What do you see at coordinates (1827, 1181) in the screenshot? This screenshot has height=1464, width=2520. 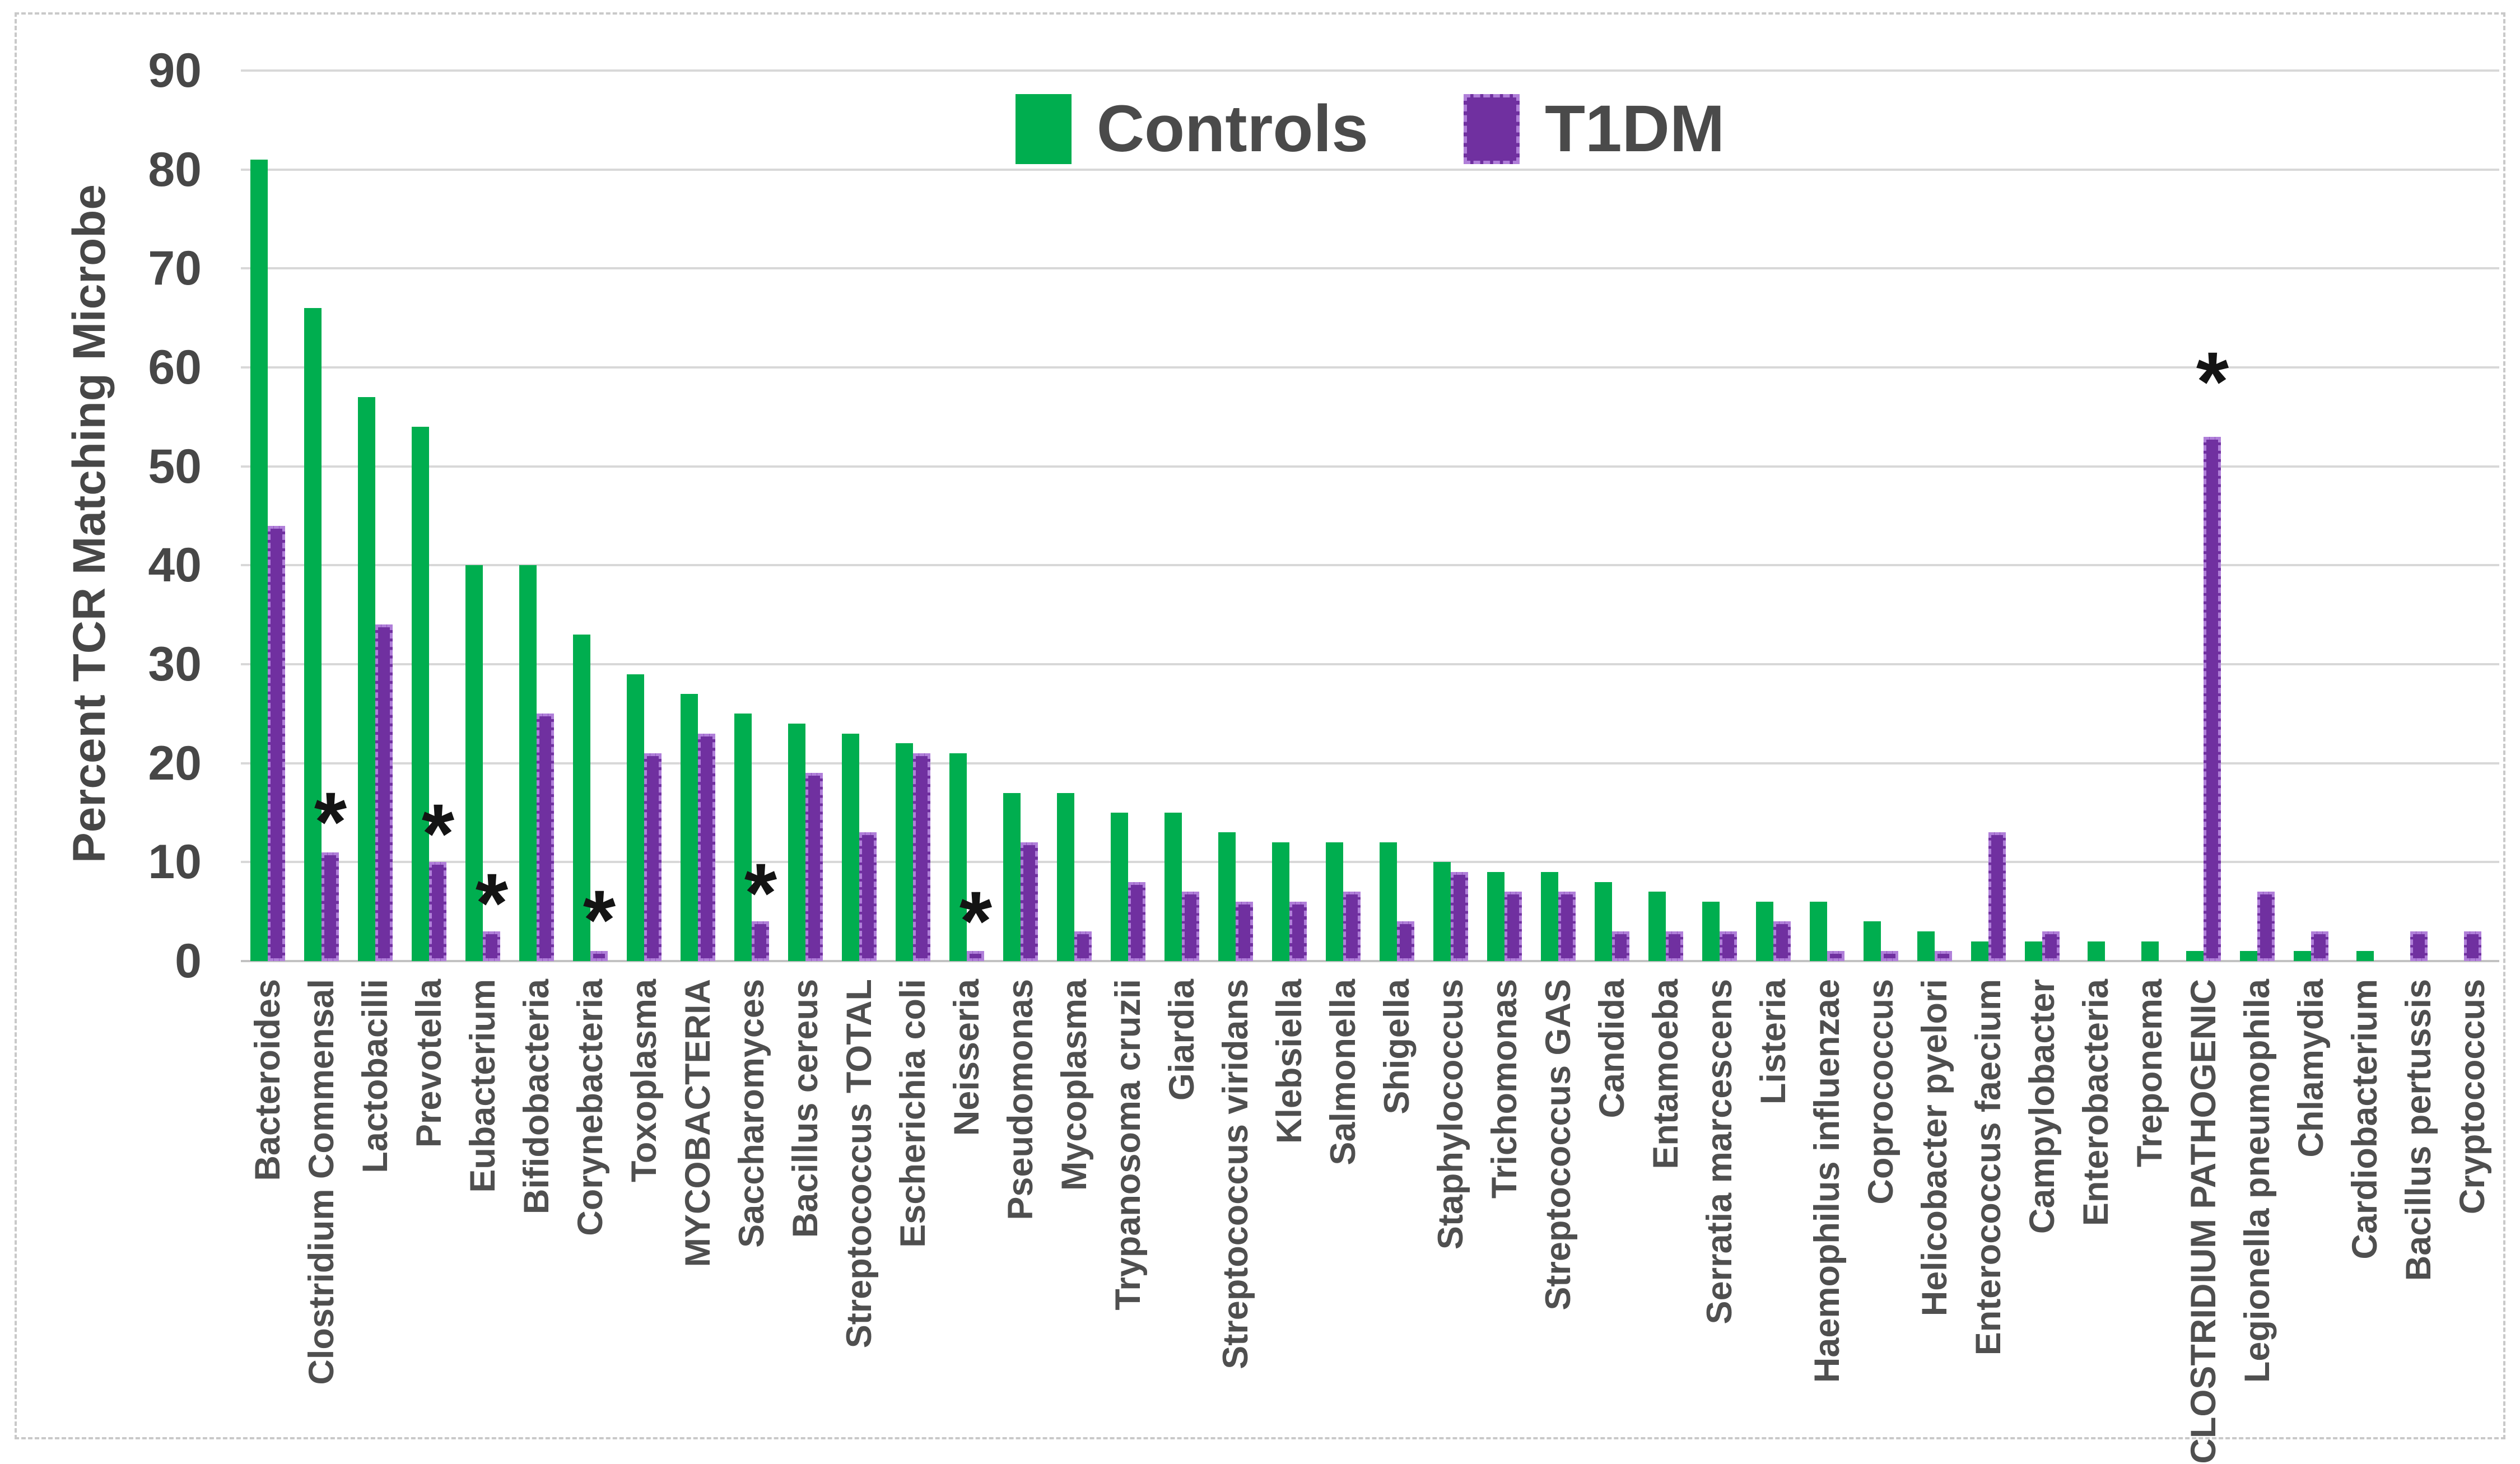 I see `category-label: Haemophilus influenzae` at bounding box center [1827, 1181].